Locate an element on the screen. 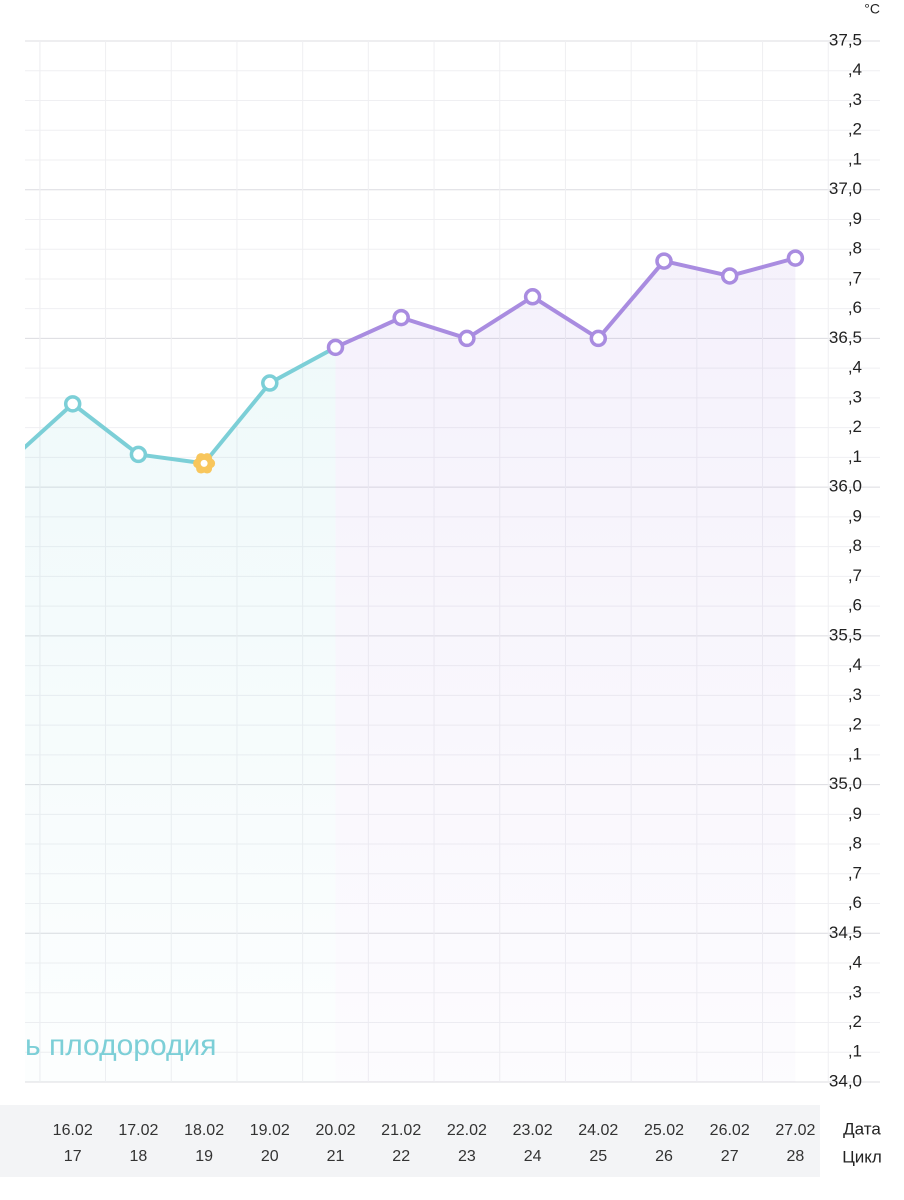 The height and width of the screenshot is (1200, 904). row-label: Цикл is located at coordinates (862, 1156).